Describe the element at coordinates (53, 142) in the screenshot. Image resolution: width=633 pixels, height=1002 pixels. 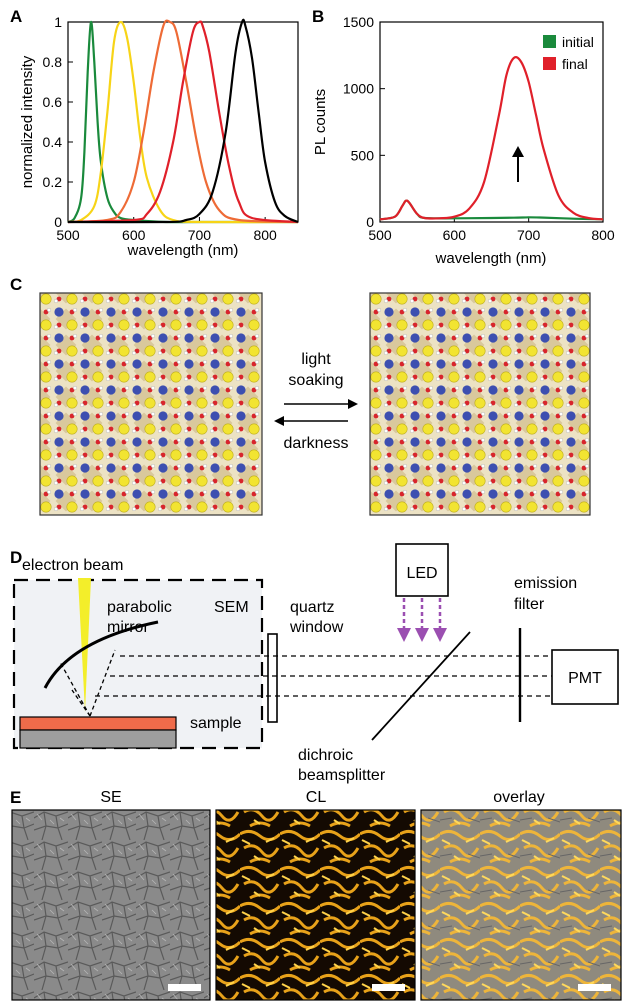
I see `chart-a-ytick-label: 0.4` at that location.